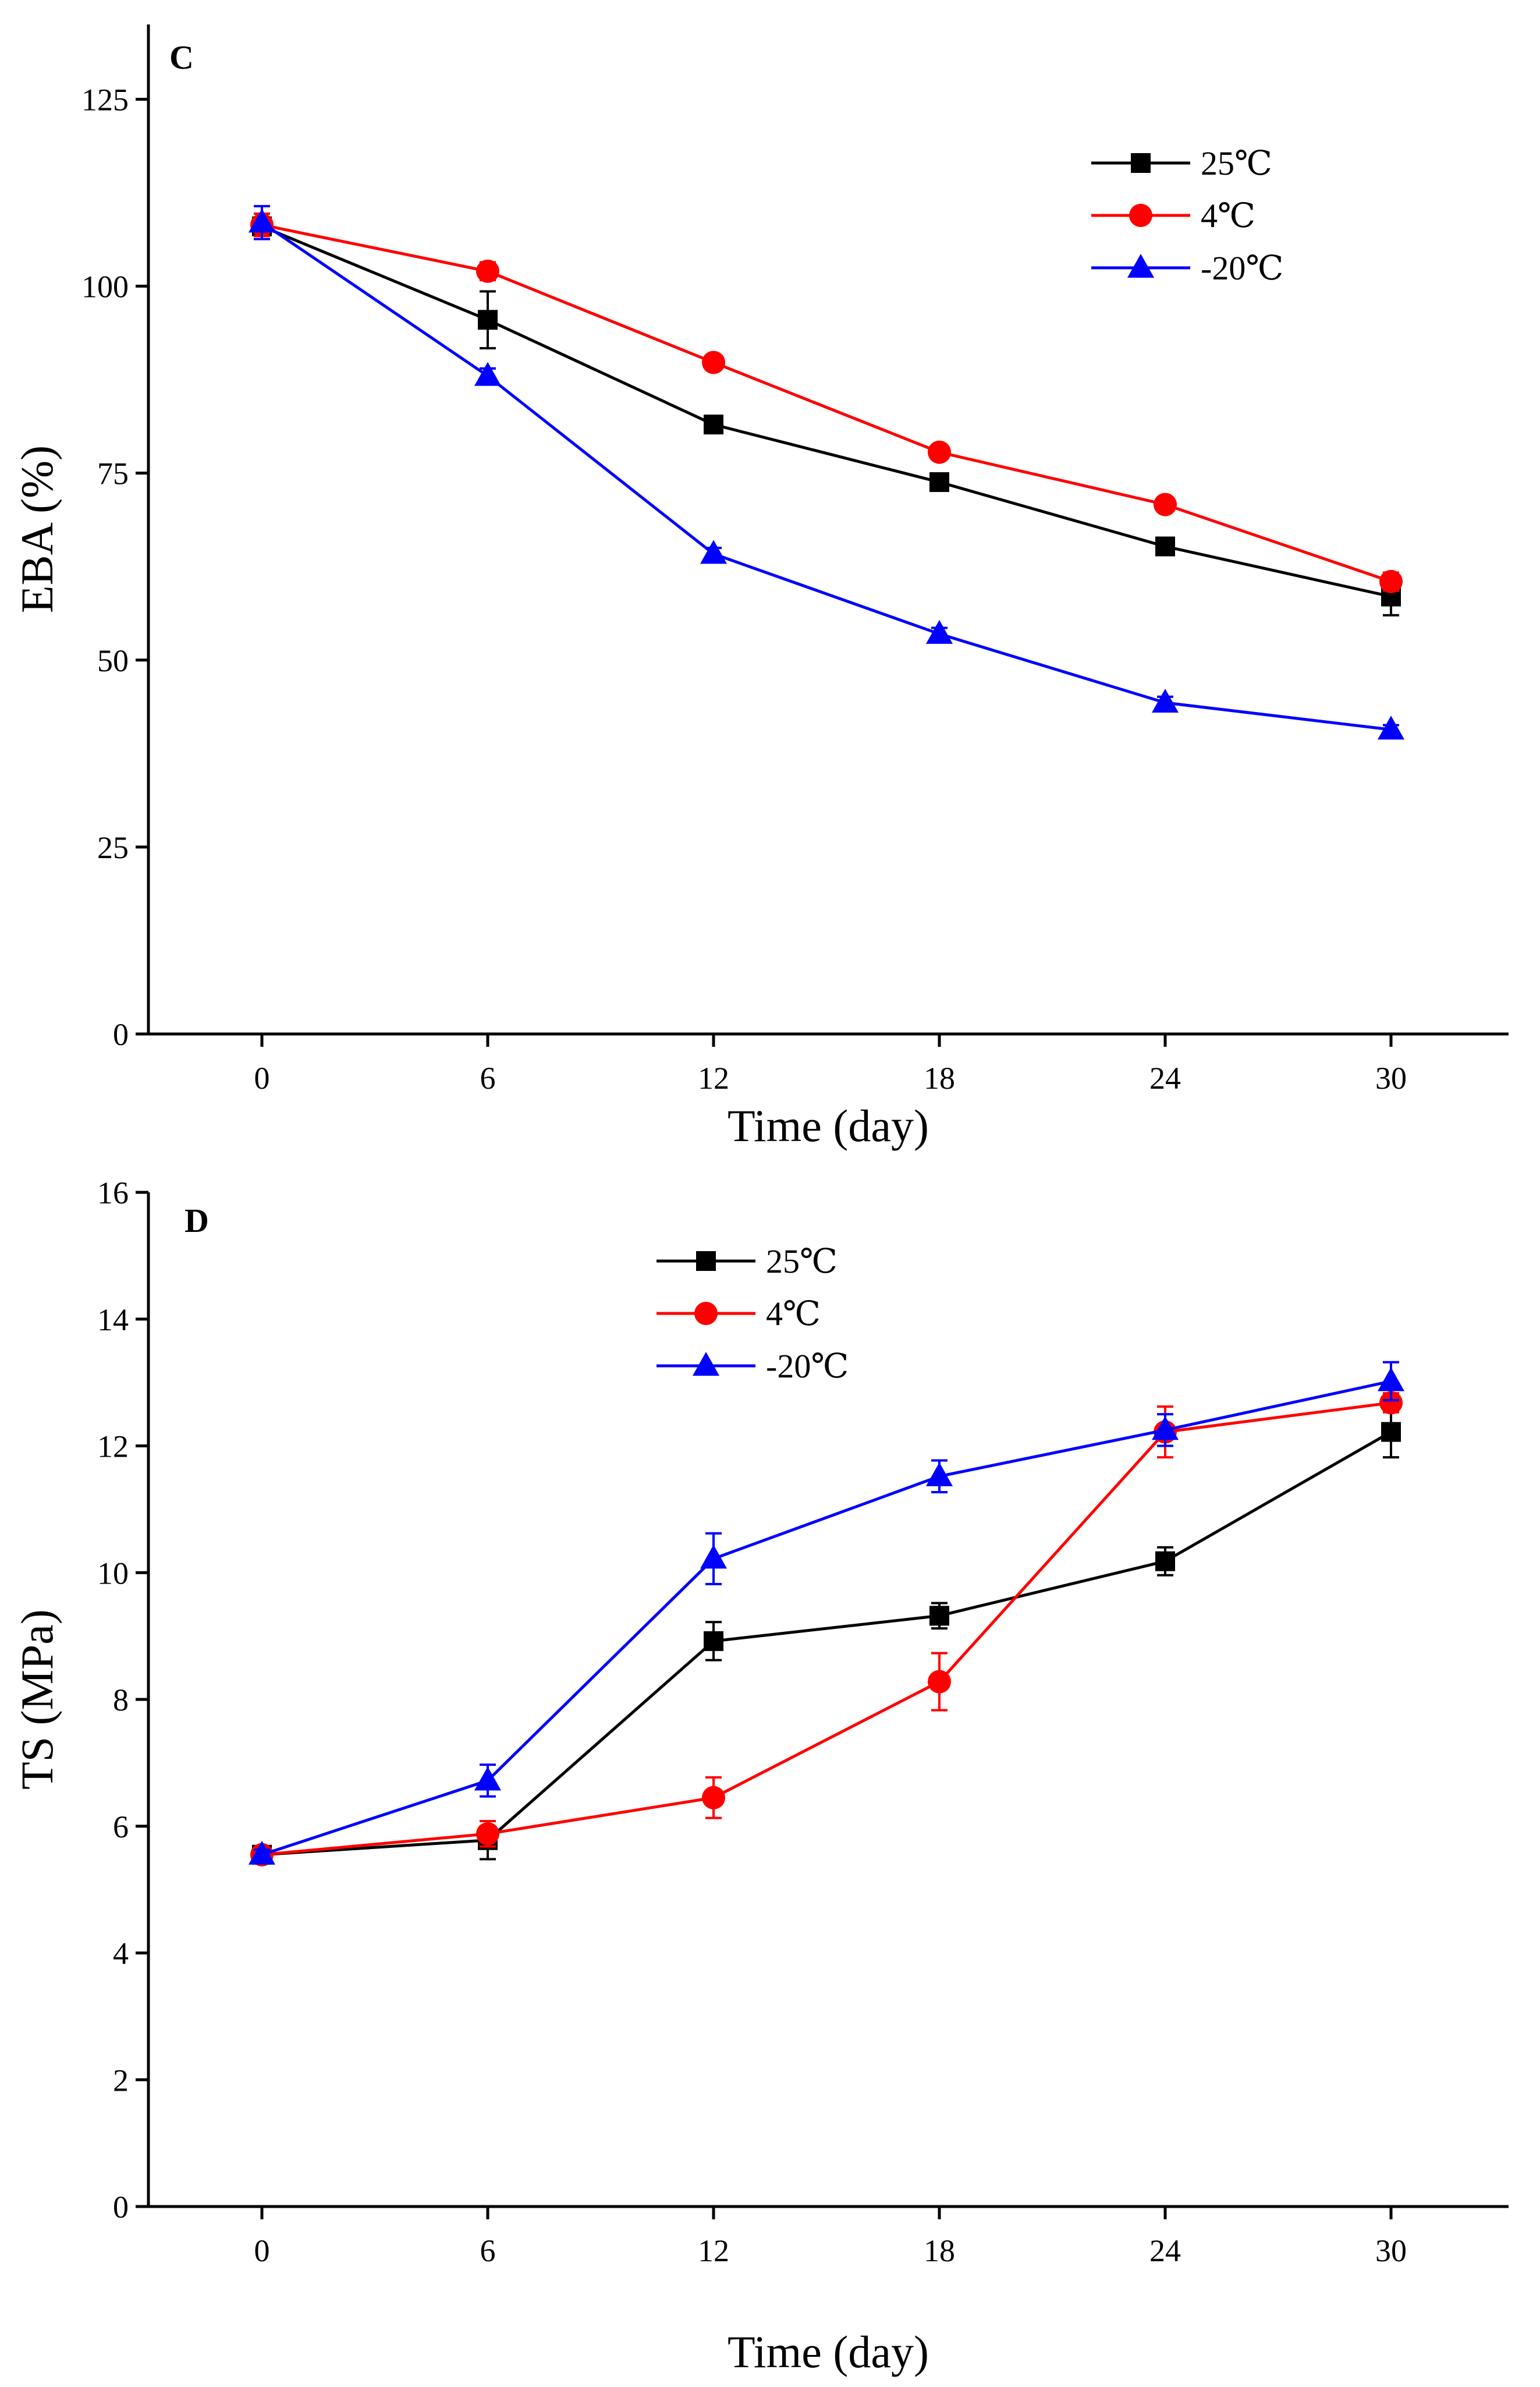 This screenshot has width=1540, height=2387. I want to click on y-tick-label: 75, so click(113, 473).